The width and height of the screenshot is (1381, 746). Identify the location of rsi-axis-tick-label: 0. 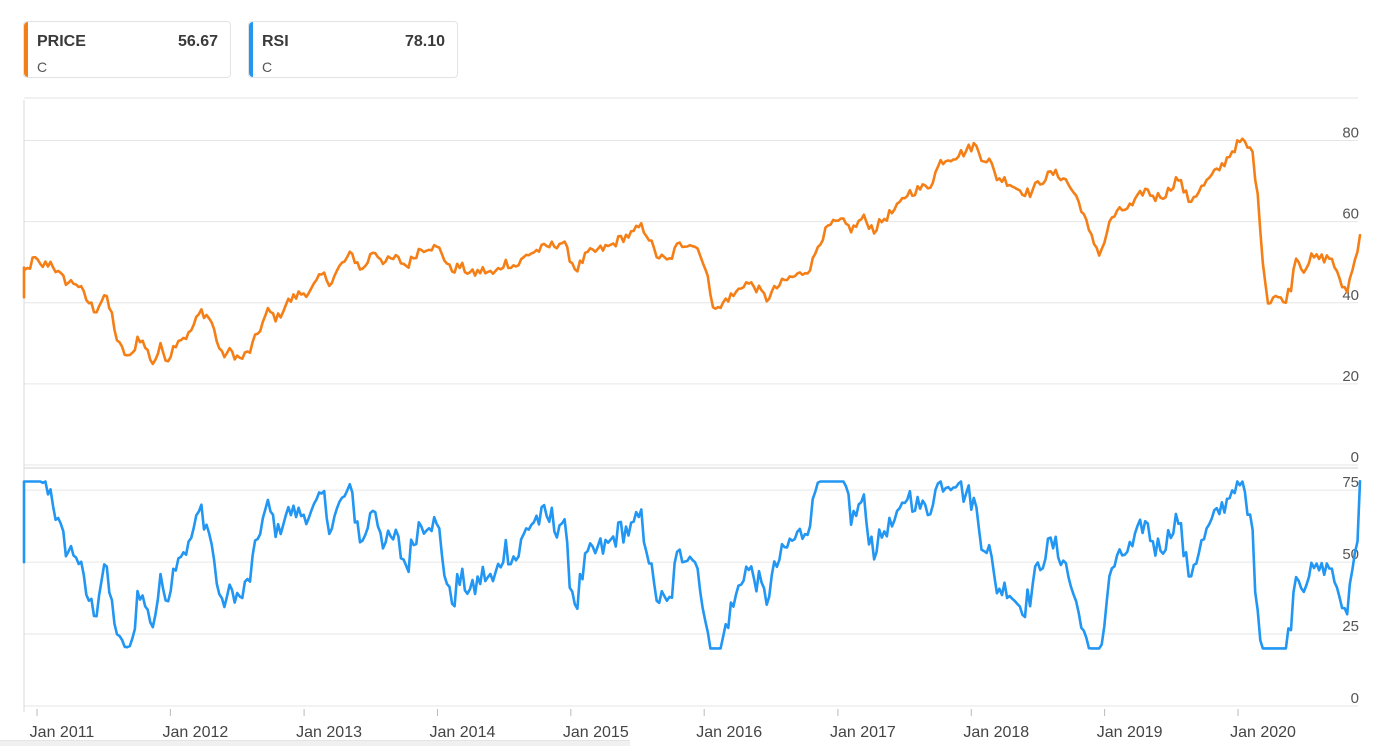
(1355, 698).